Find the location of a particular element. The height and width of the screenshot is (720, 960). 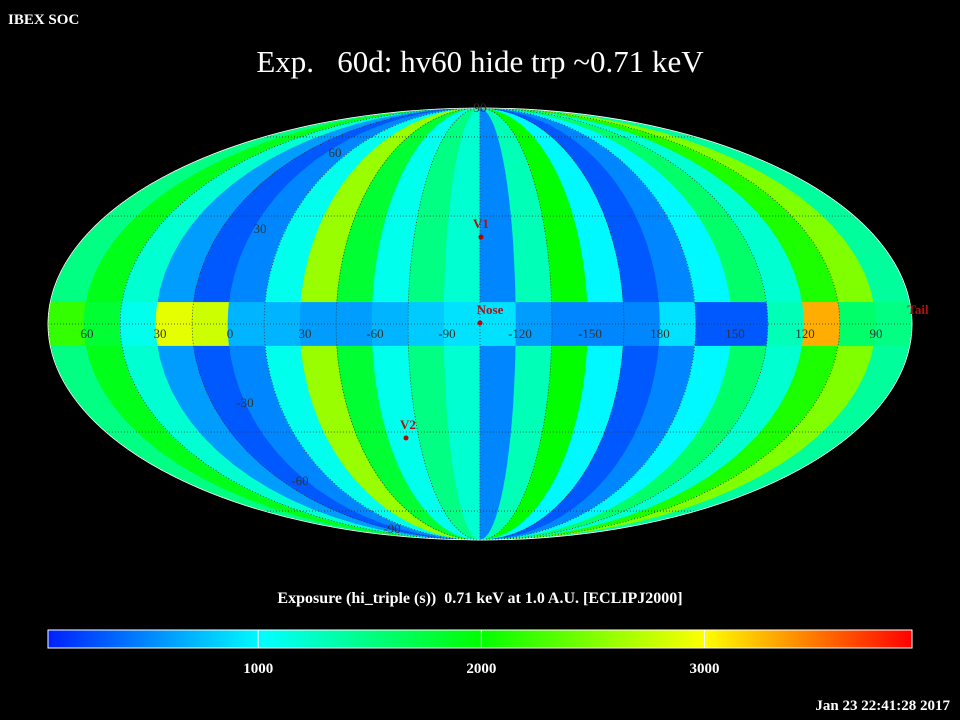

colorbar-ticks: 1000 2000 3000 is located at coordinates (481, 653).